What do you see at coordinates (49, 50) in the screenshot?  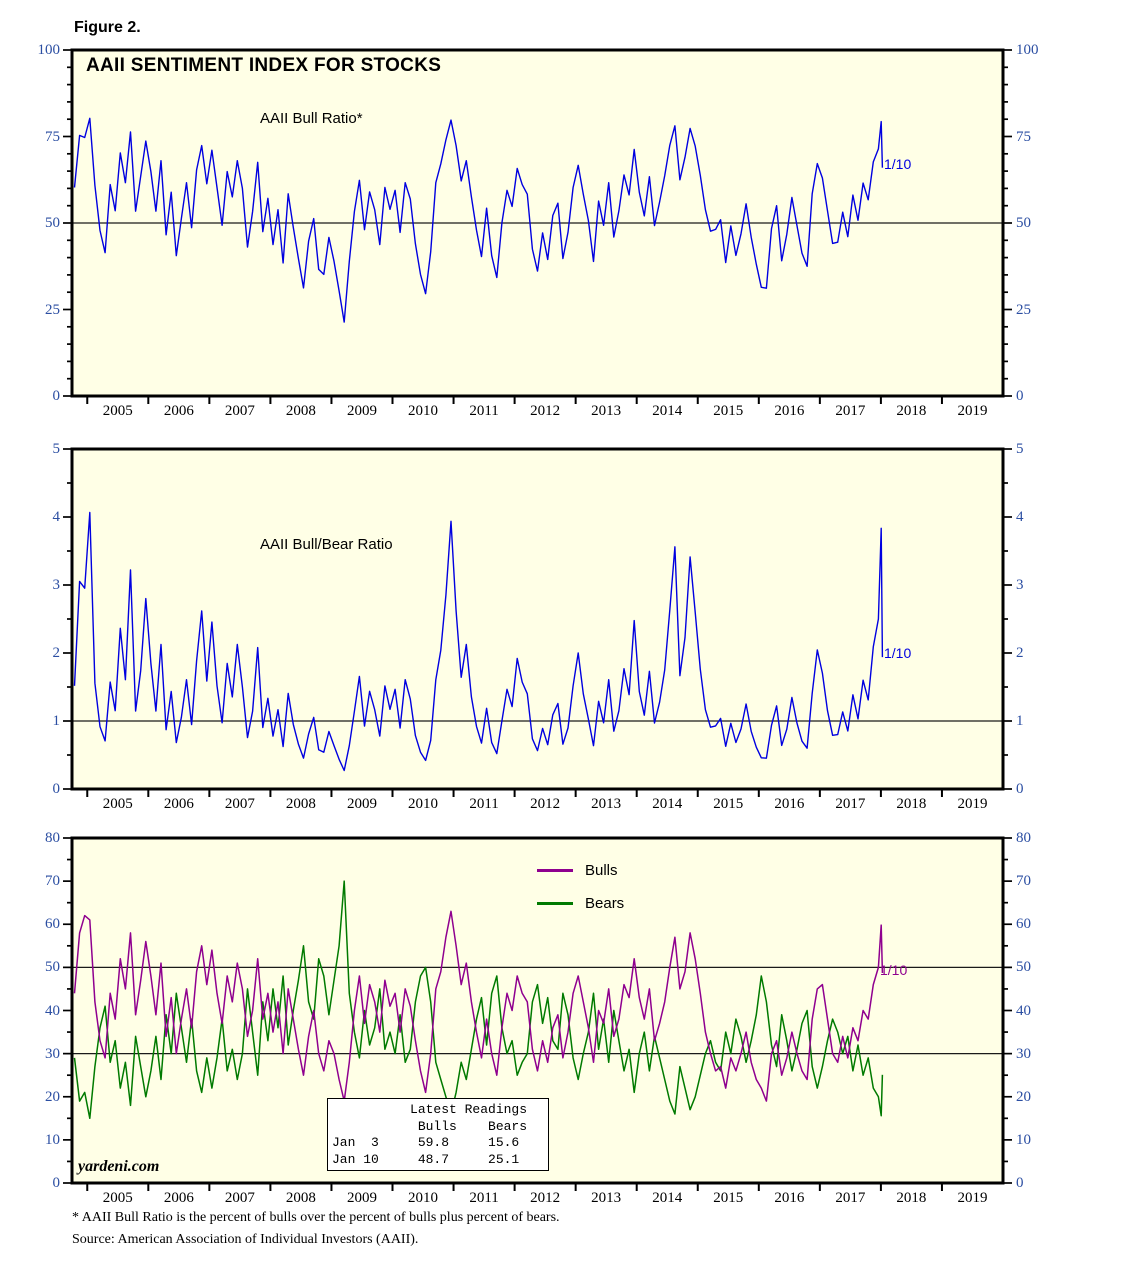 I see `y-tick-label: 100` at bounding box center [49, 50].